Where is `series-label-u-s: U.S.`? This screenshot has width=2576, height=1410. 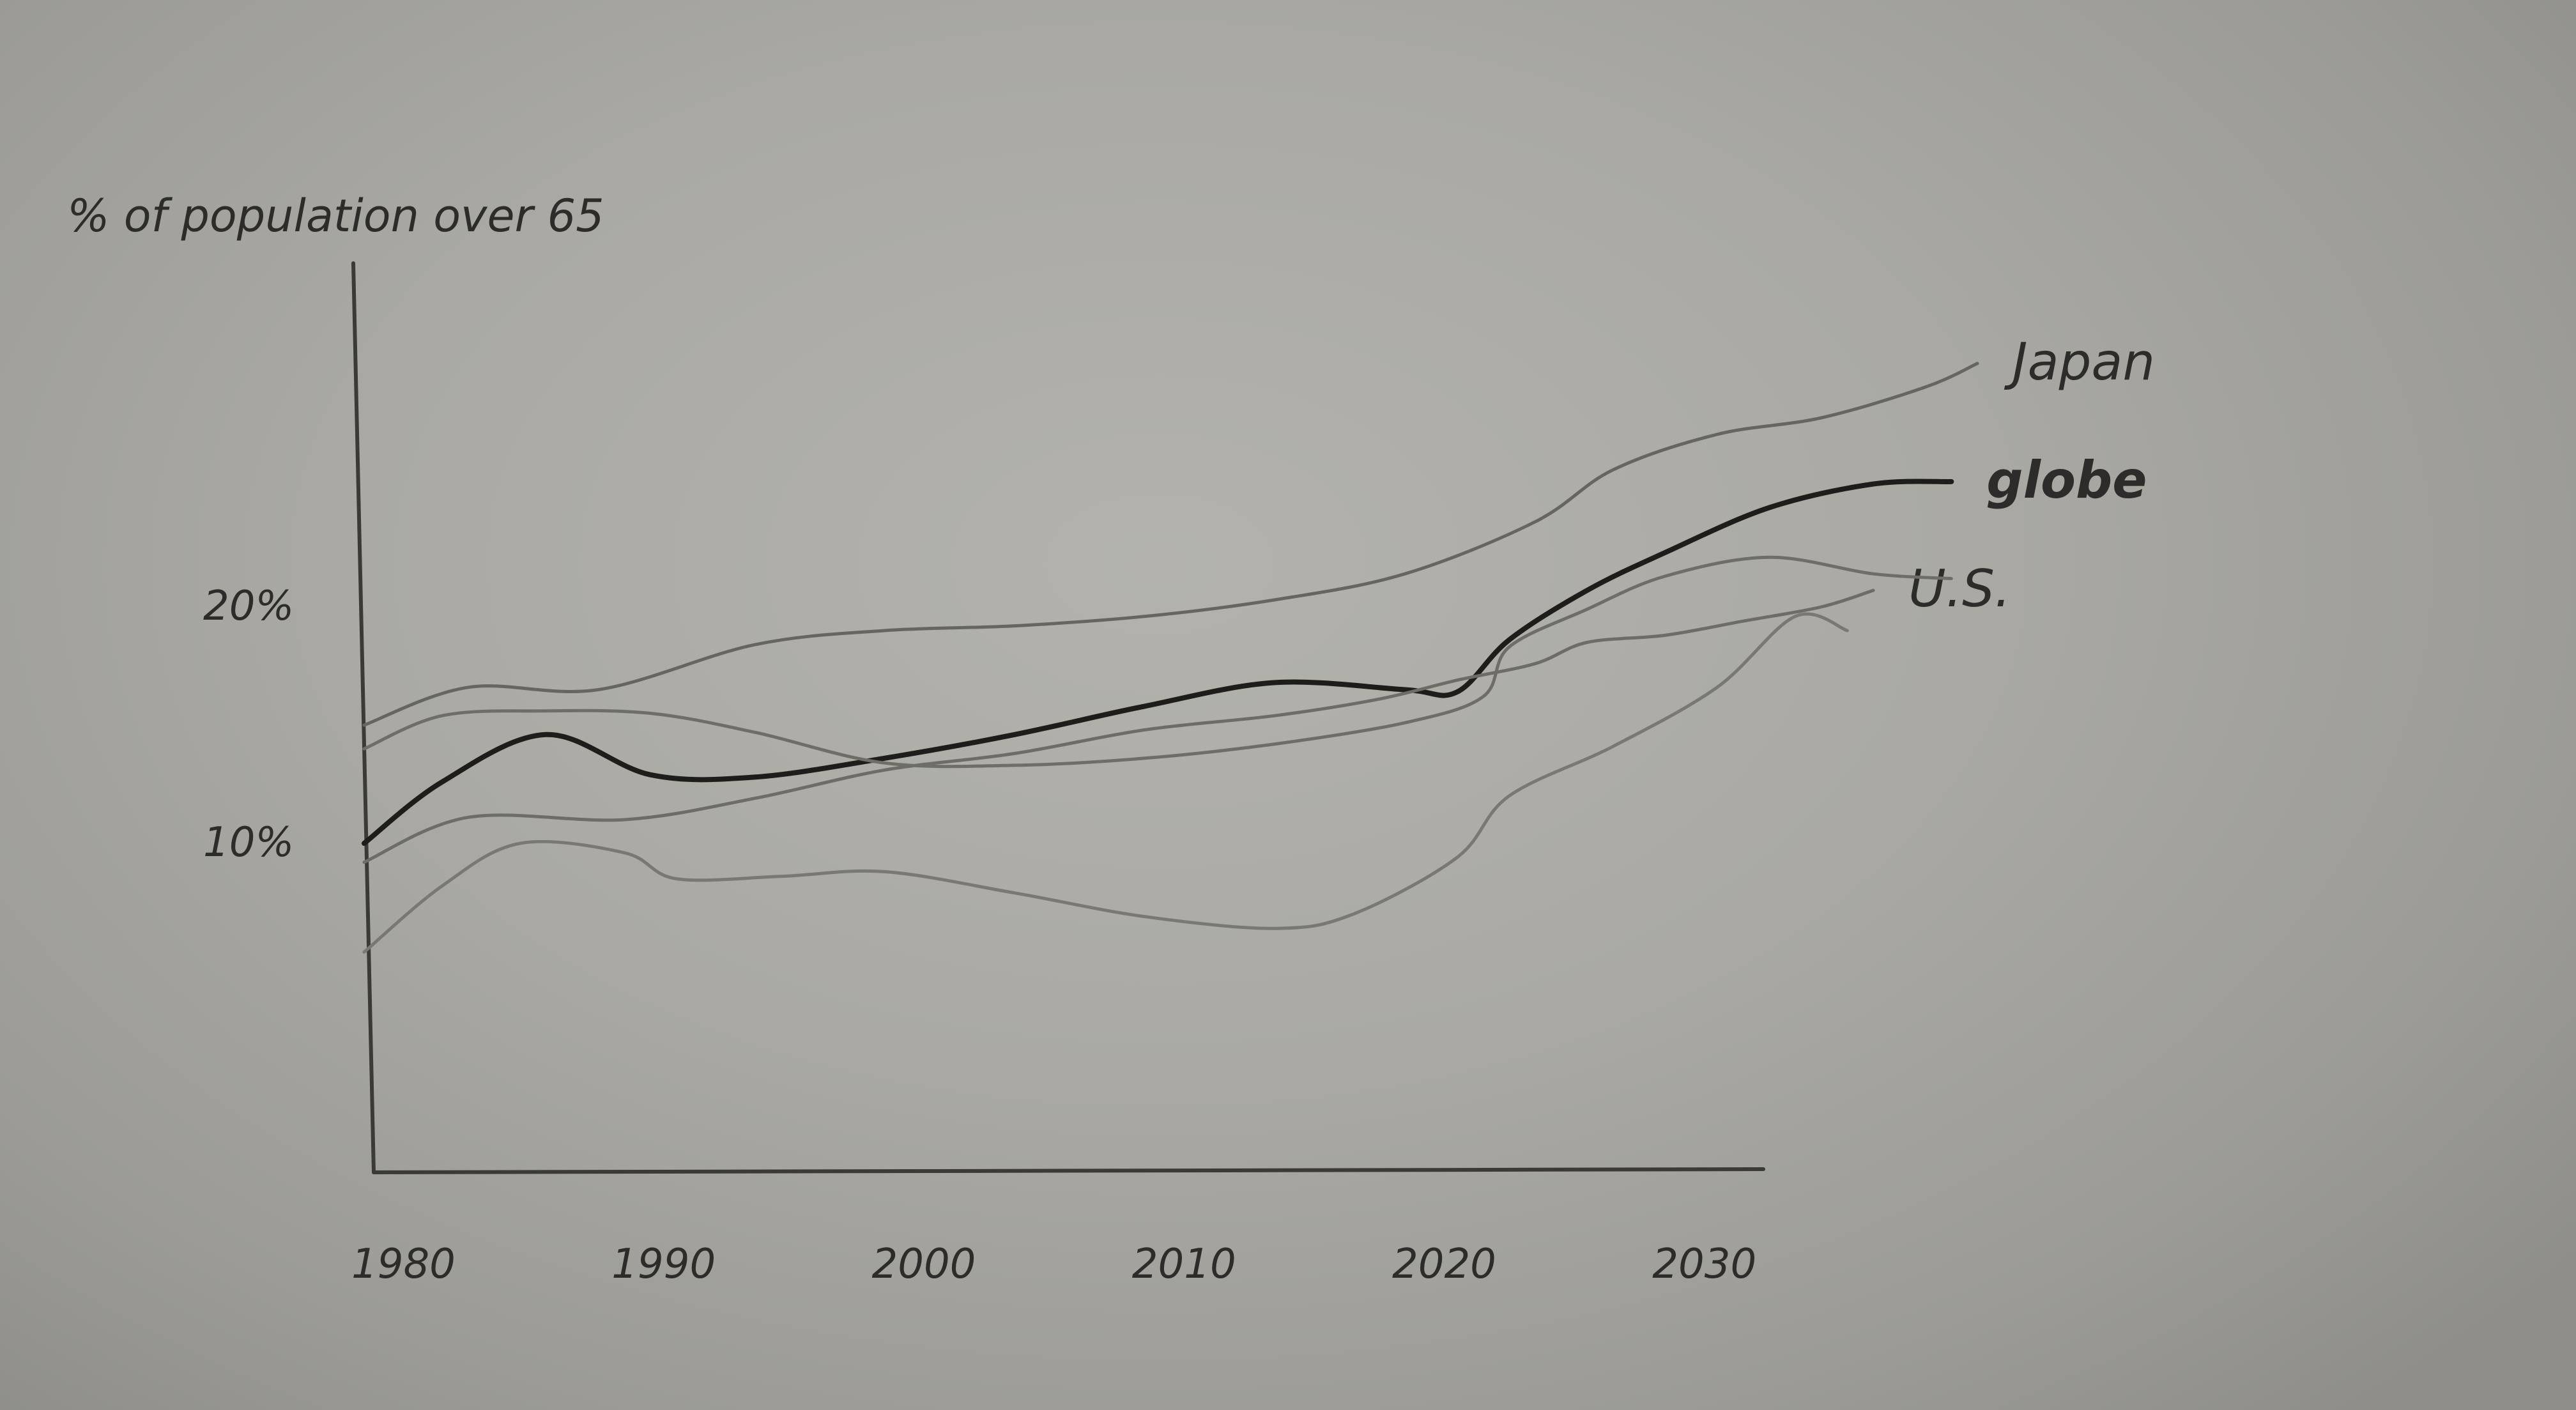 series-label-u-s: U.S. is located at coordinates (1959, 589).